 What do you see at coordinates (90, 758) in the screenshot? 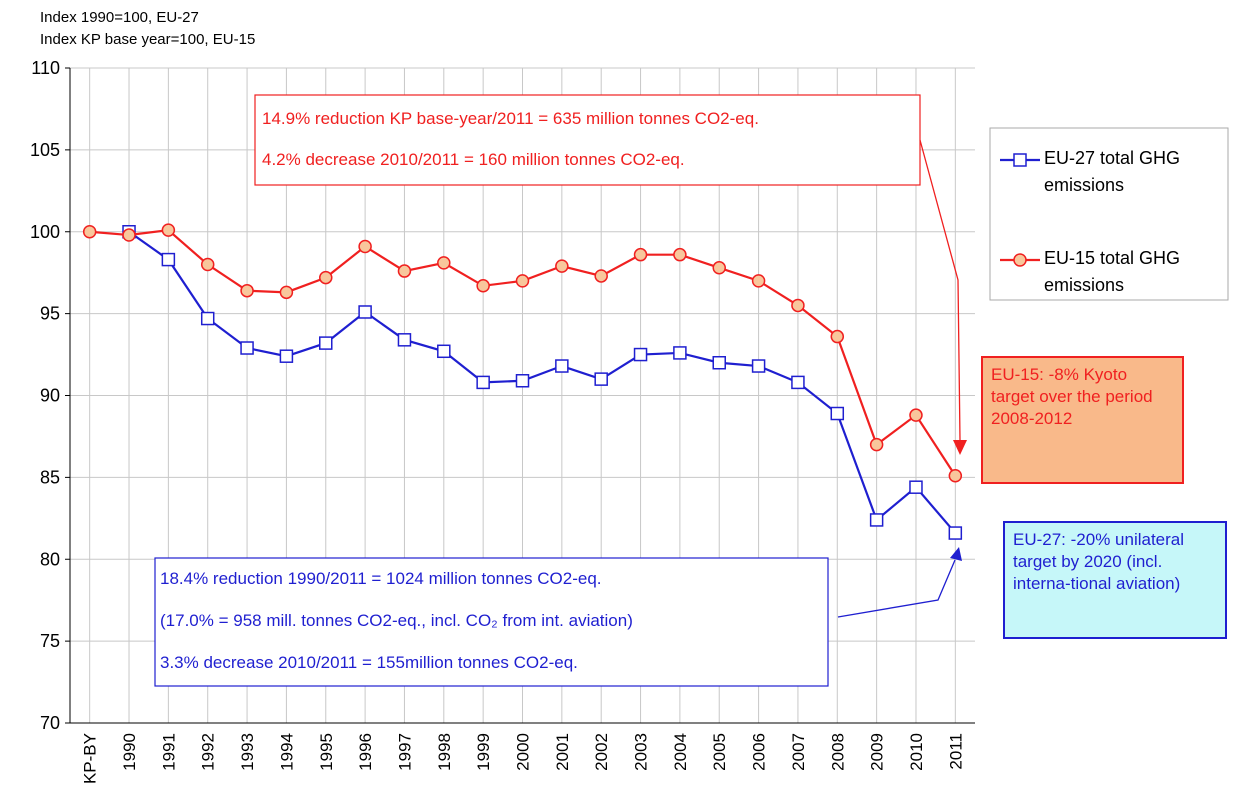
I see `x-tick-label: KP-BY` at bounding box center [90, 758].